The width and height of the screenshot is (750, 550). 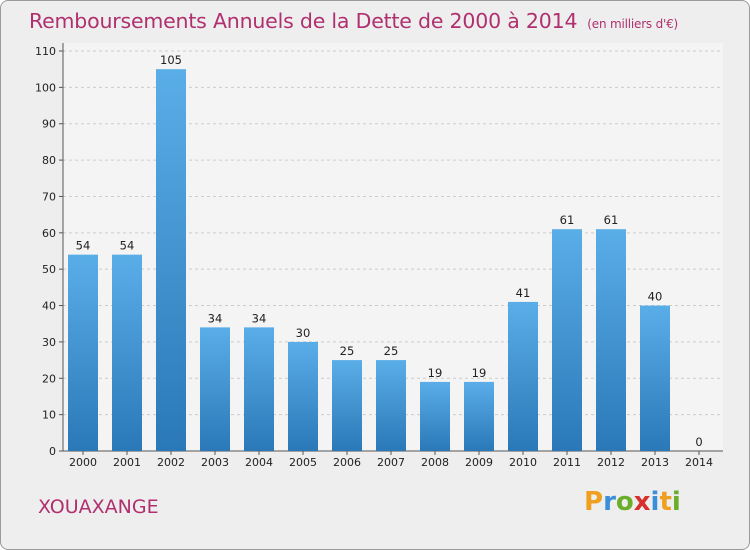 I want to click on y-tick-label: 80, so click(x=49, y=160).